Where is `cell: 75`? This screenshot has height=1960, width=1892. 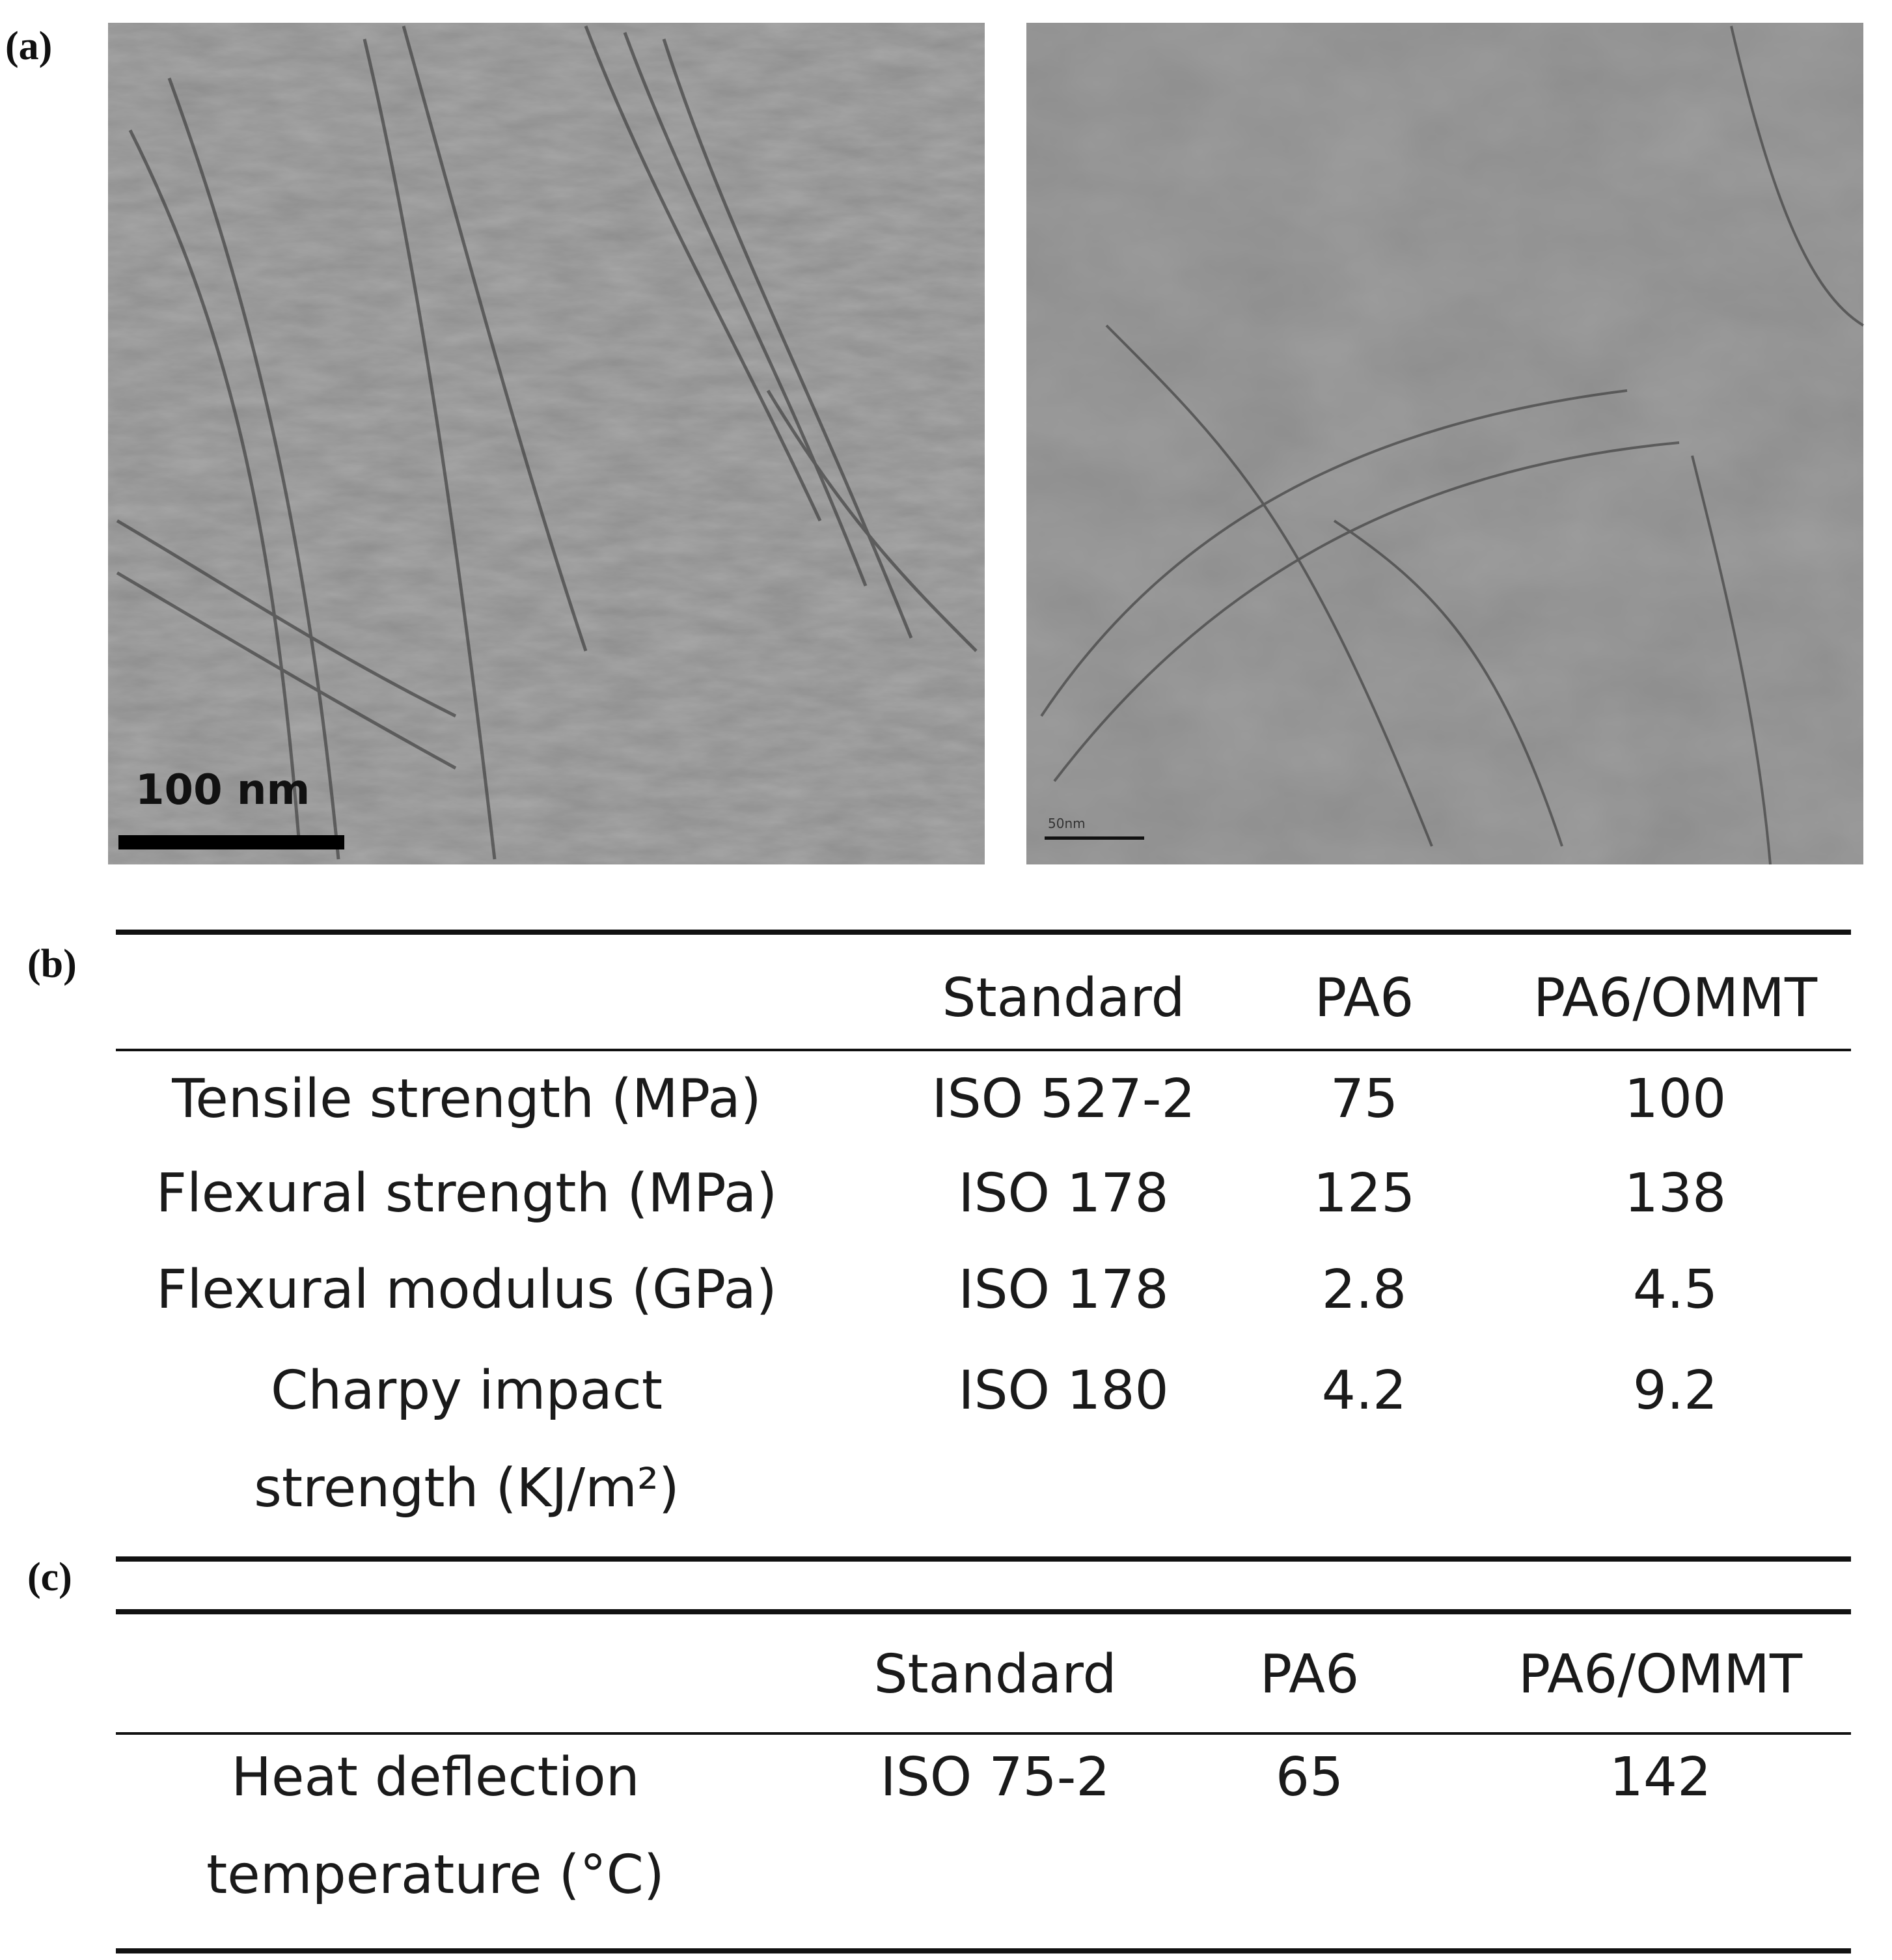
cell: 75 is located at coordinates (1364, 1099).